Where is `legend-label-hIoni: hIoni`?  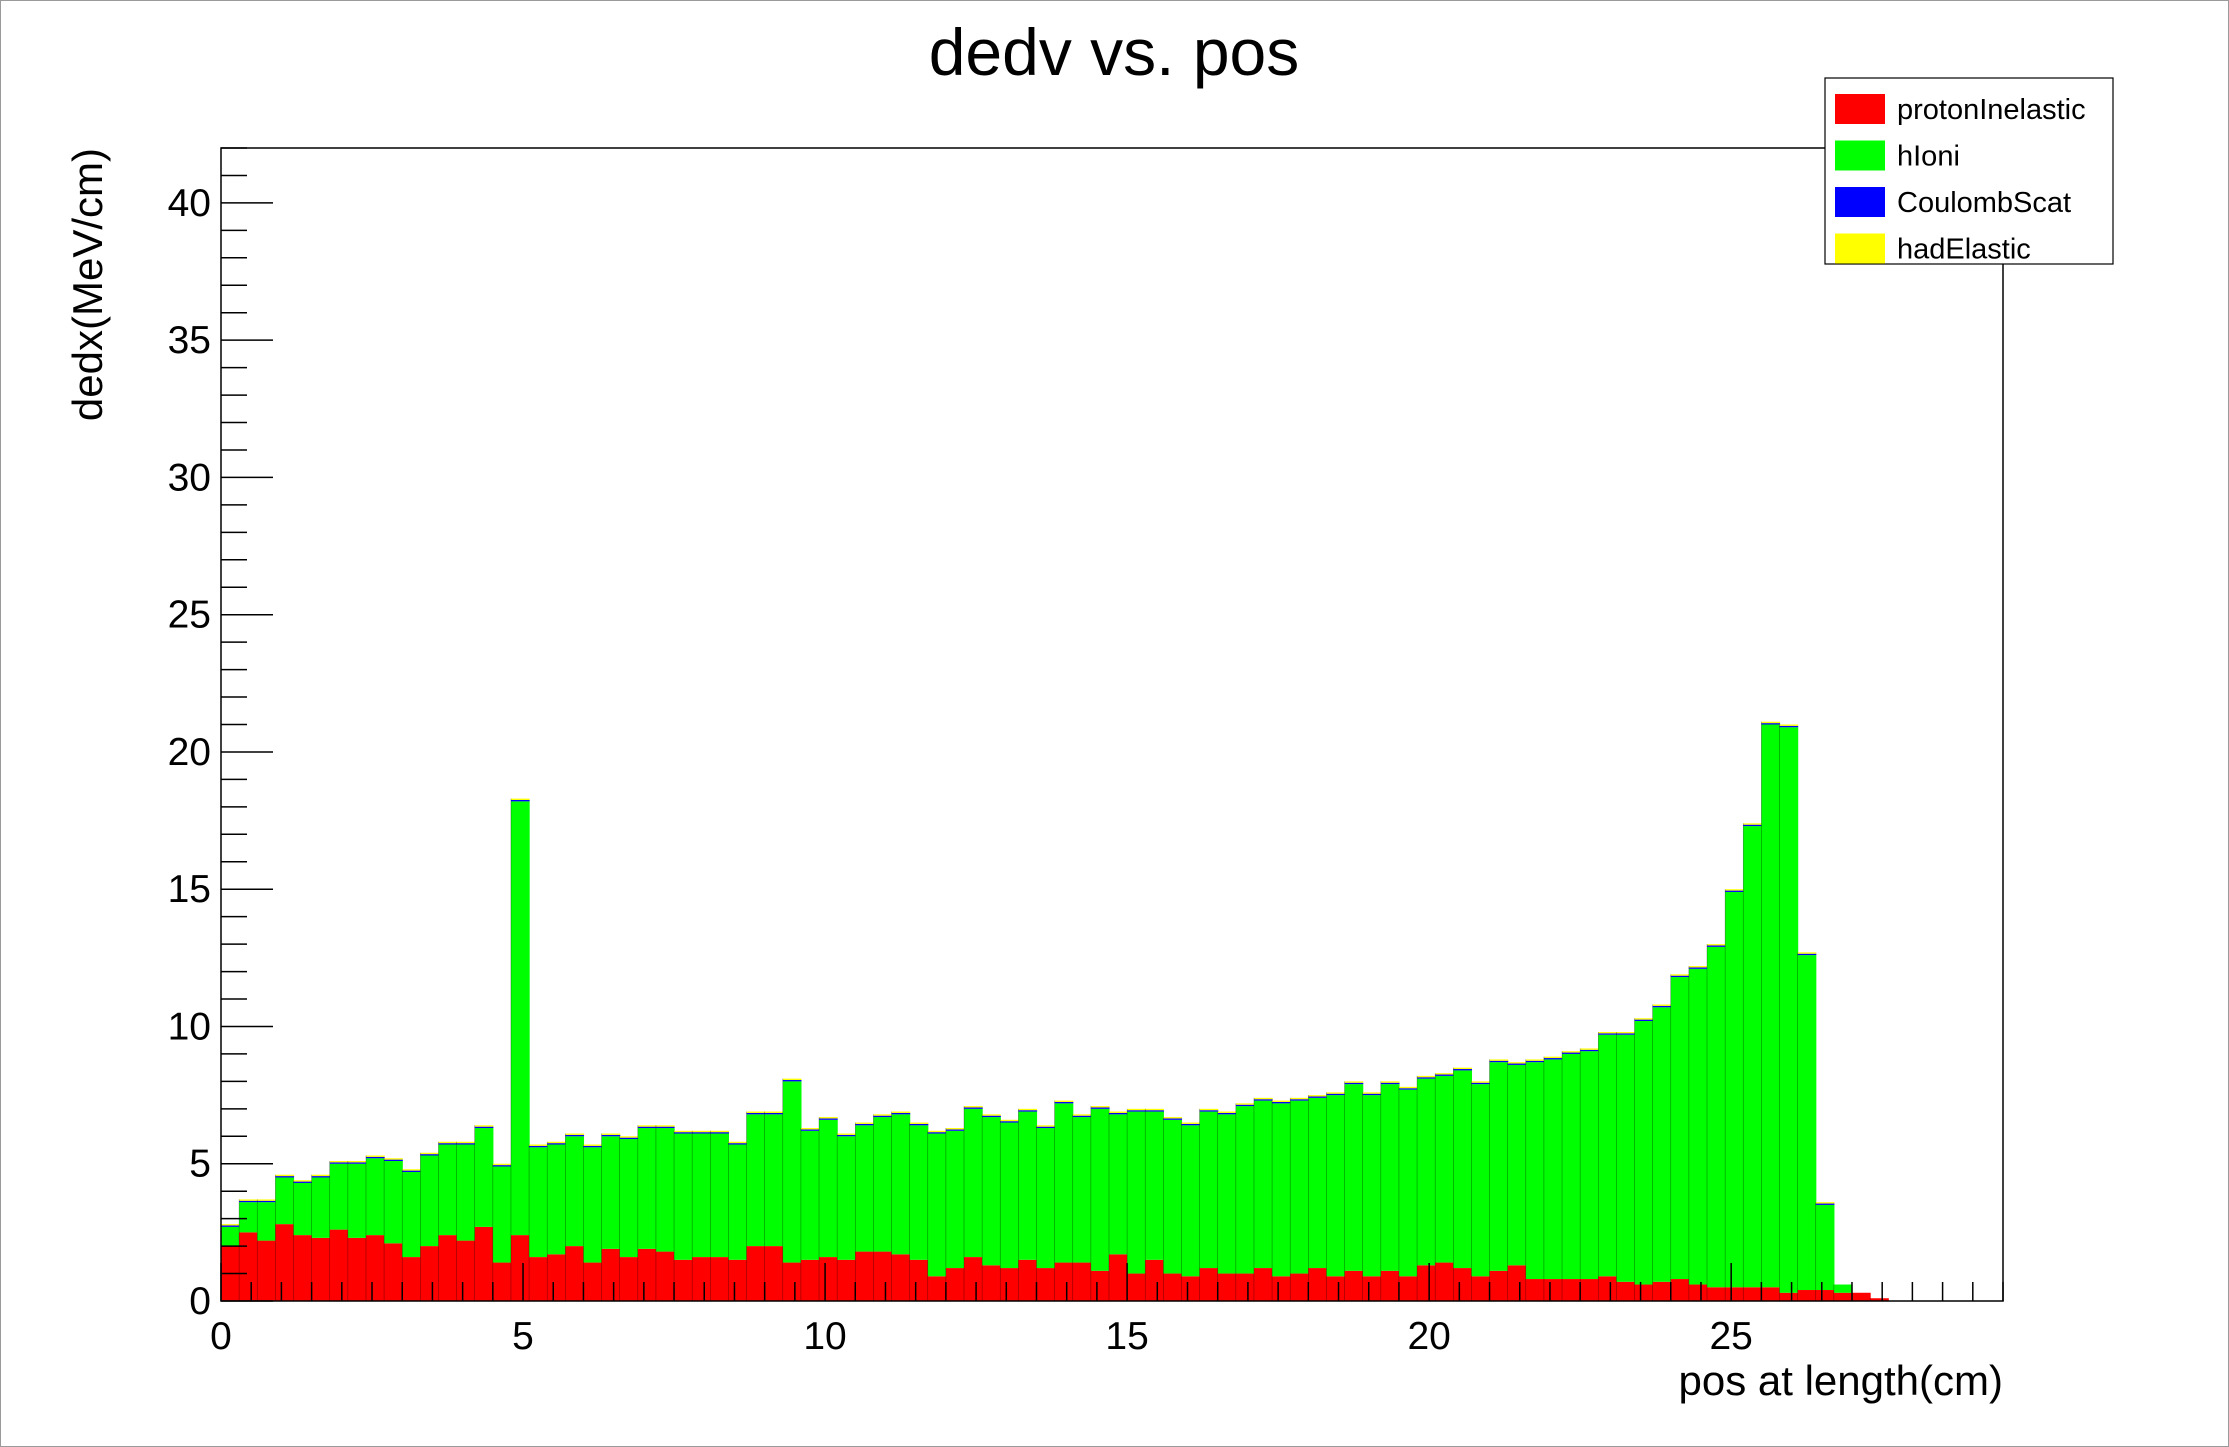
legend-label-hIoni: hIoni is located at coordinates (1928, 157).